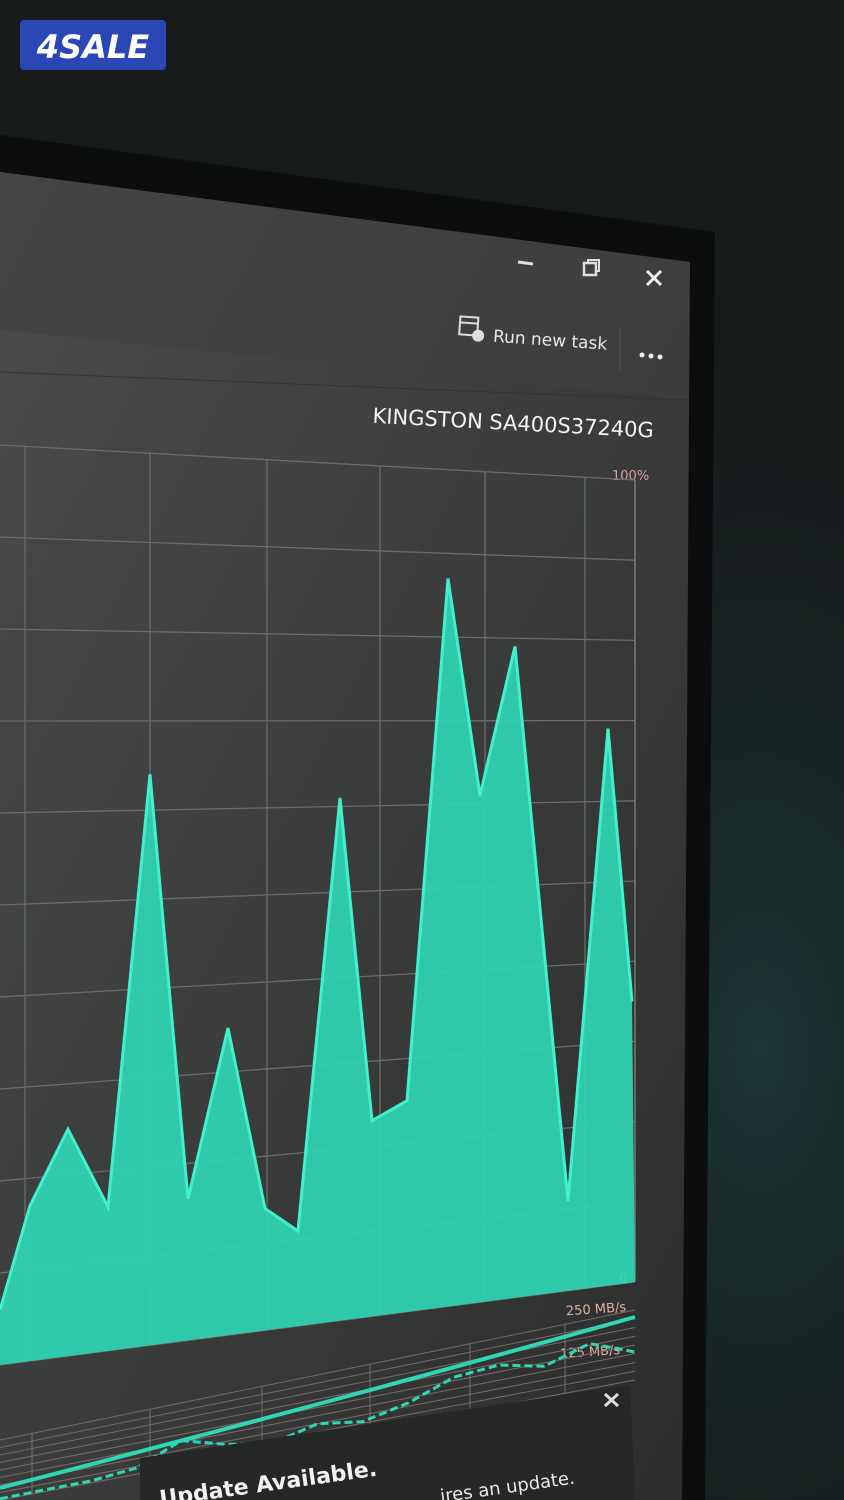 This screenshot has height=1500, width=844. What do you see at coordinates (630, 476) in the screenshot?
I see `active-time-max-label: 100%` at bounding box center [630, 476].